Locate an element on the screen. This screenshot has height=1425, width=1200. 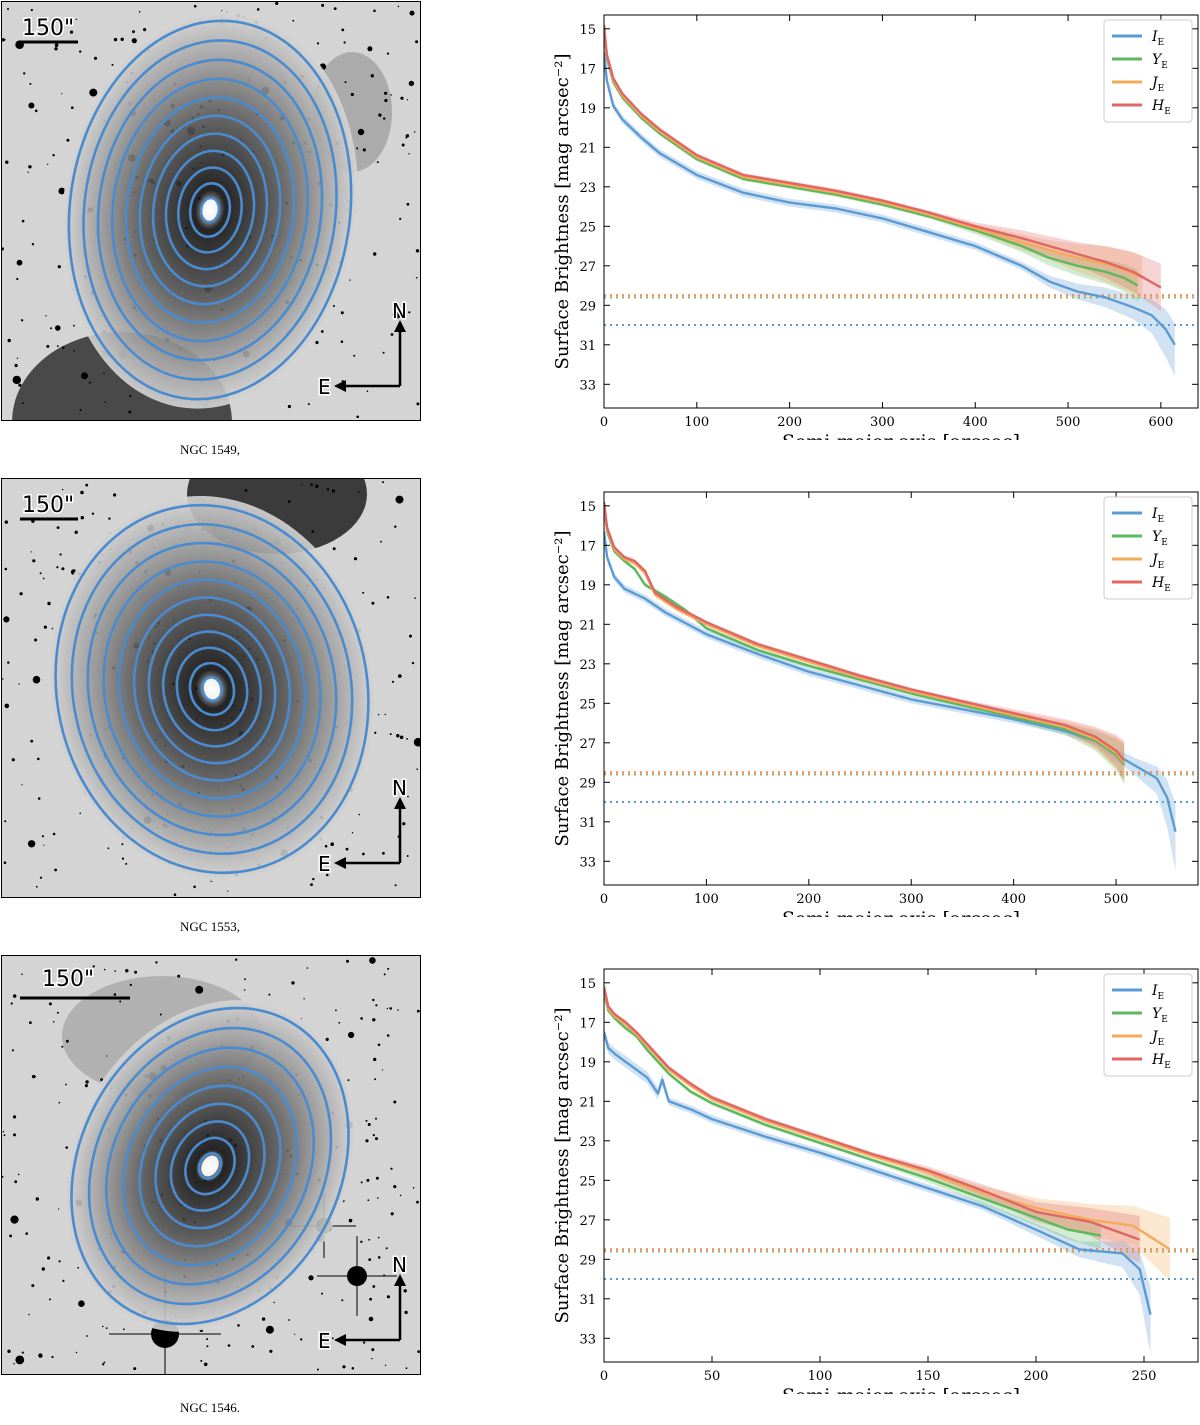
series-band-y is located at coordinates (864, 644).